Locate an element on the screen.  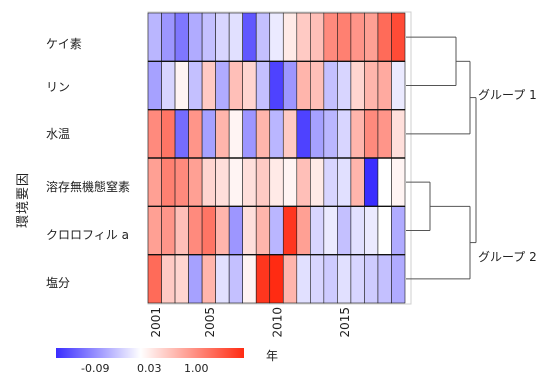
colorbar-tick-high: 1.00 is located at coordinates (196, 368).